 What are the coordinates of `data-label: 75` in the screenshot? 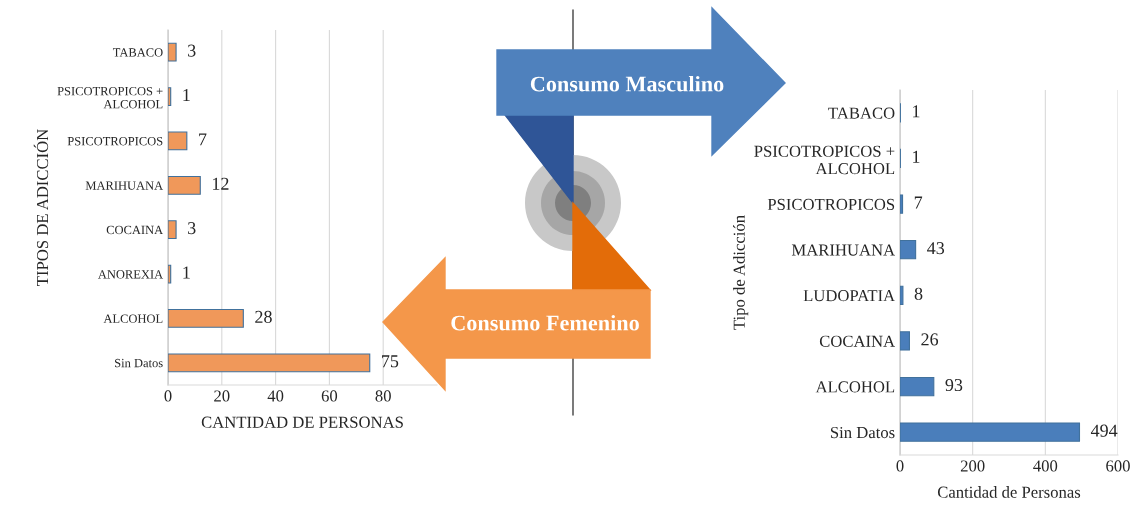 It's located at (390, 361).